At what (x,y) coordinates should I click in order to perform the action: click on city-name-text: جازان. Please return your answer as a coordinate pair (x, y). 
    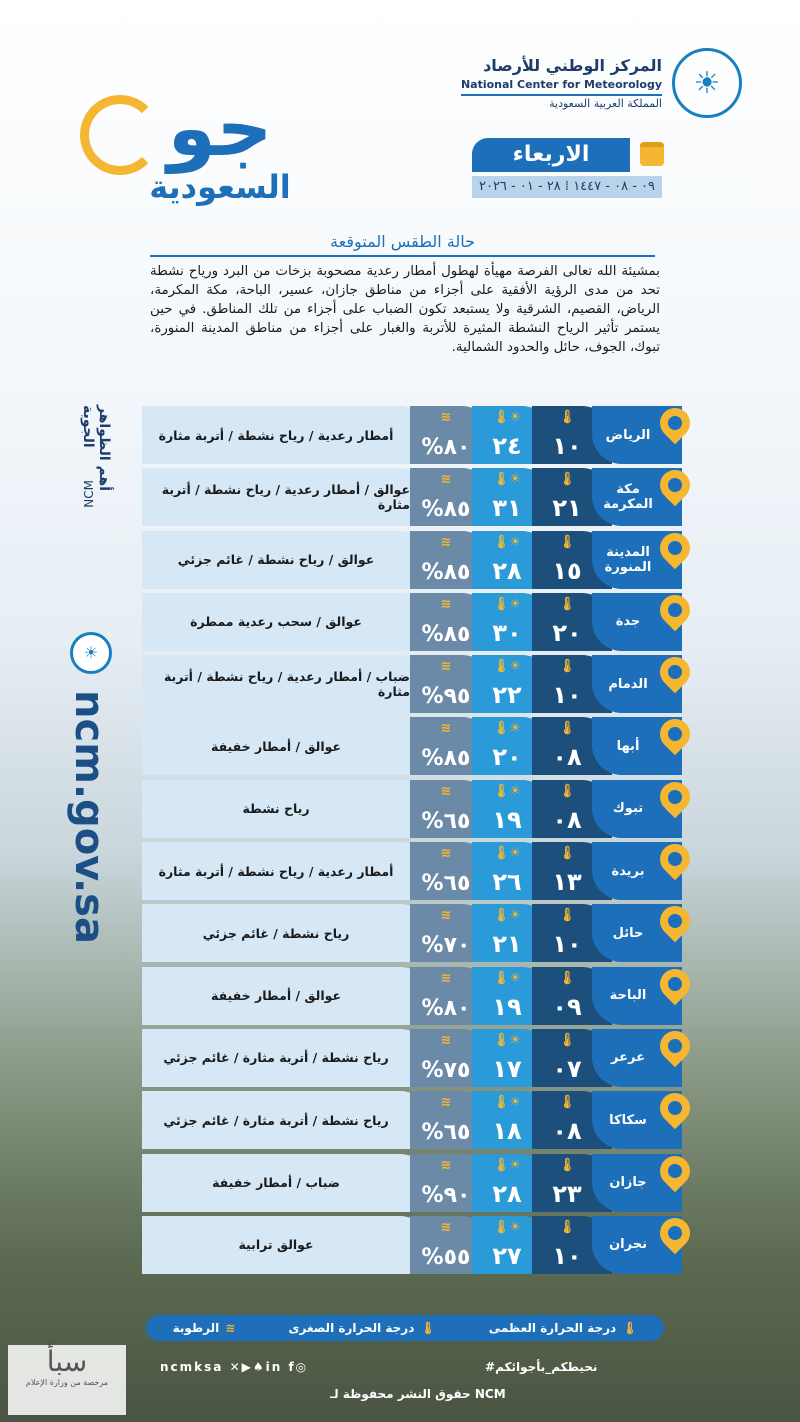
    Looking at the image, I should click on (628, 1183).